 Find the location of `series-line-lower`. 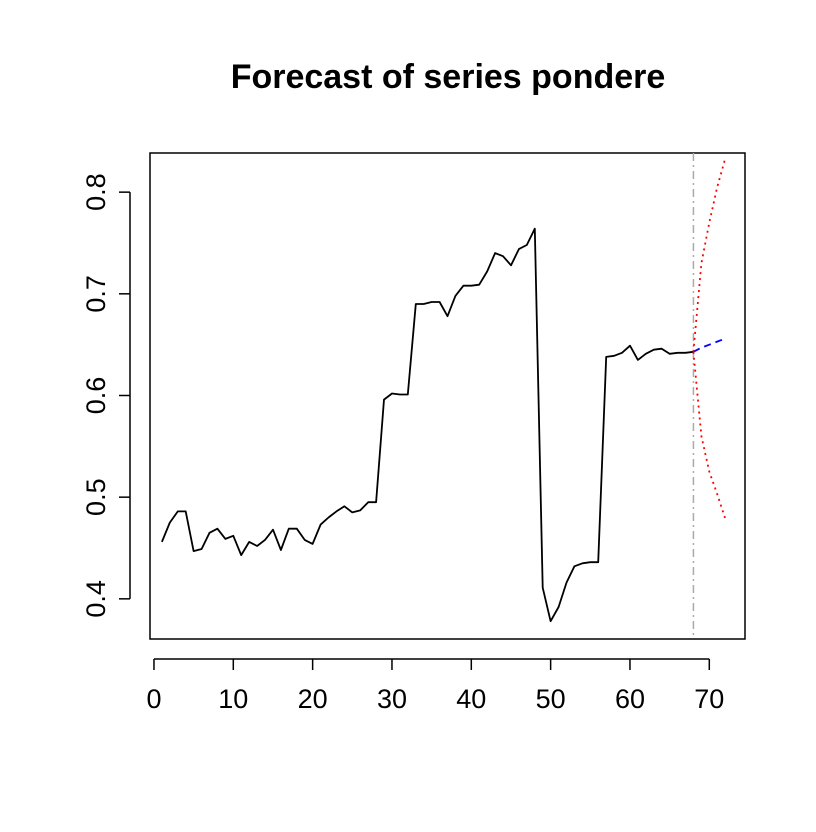

series-line-lower is located at coordinates (709, 435).